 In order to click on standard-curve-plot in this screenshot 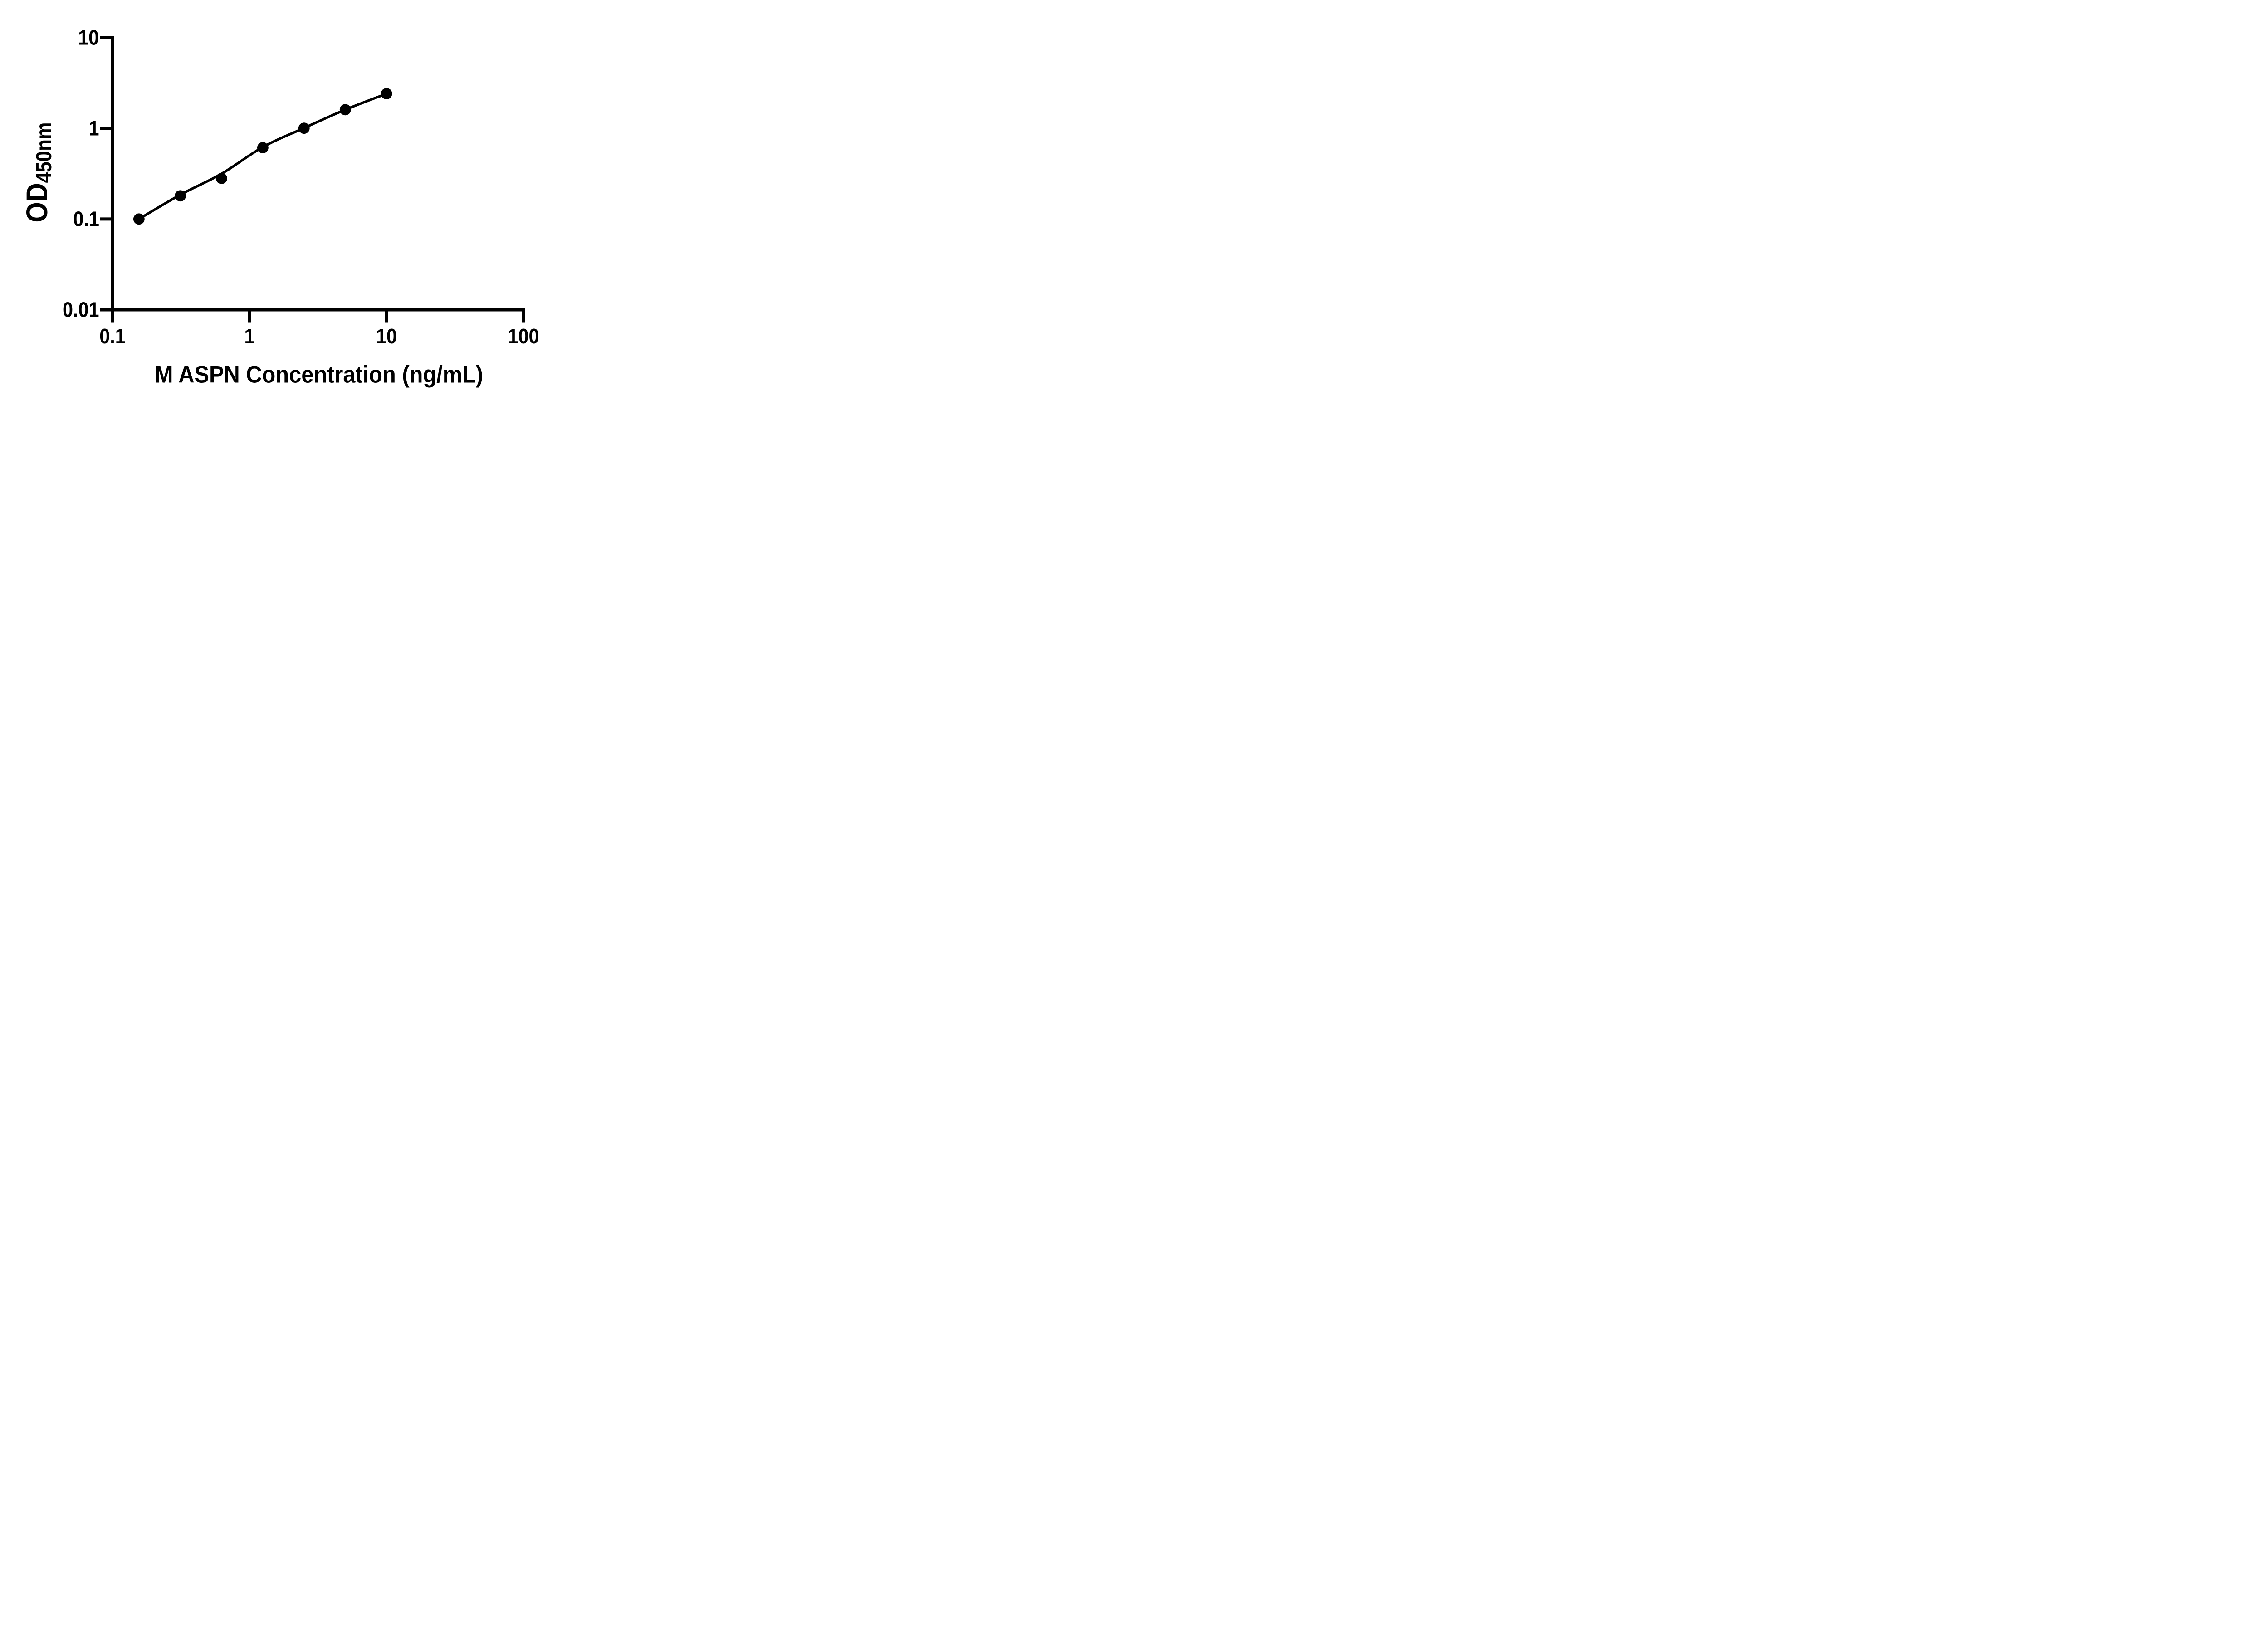, I will do `click(312, 179)`.